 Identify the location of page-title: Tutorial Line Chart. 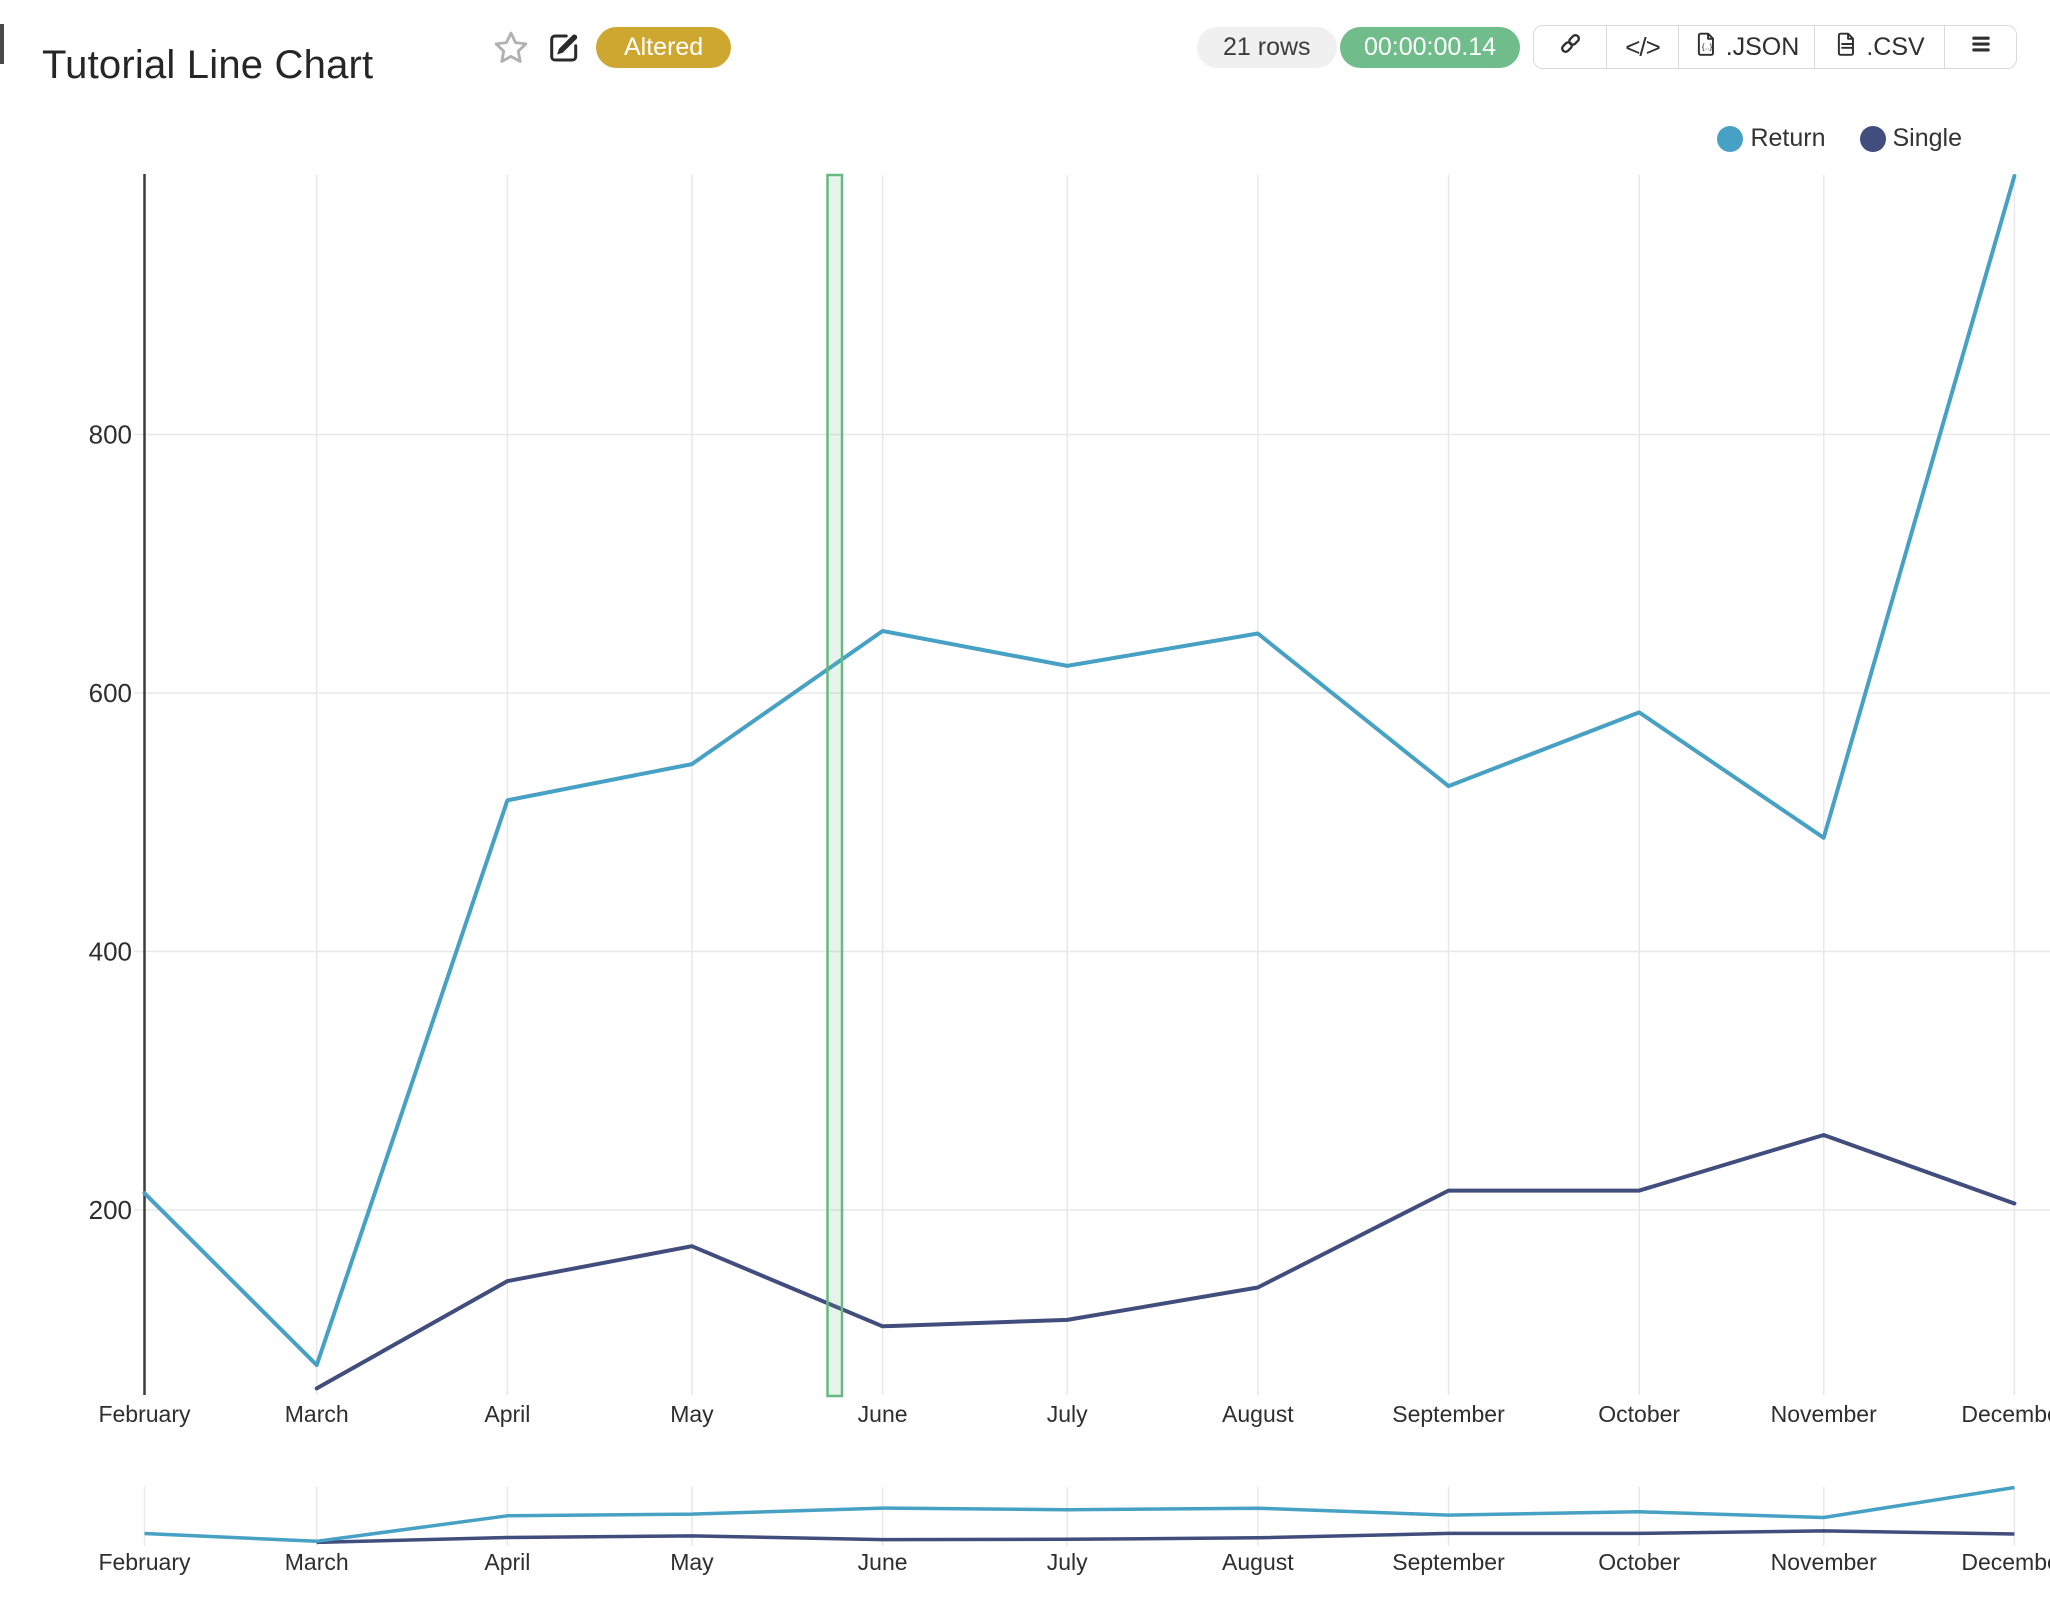
(208, 64).